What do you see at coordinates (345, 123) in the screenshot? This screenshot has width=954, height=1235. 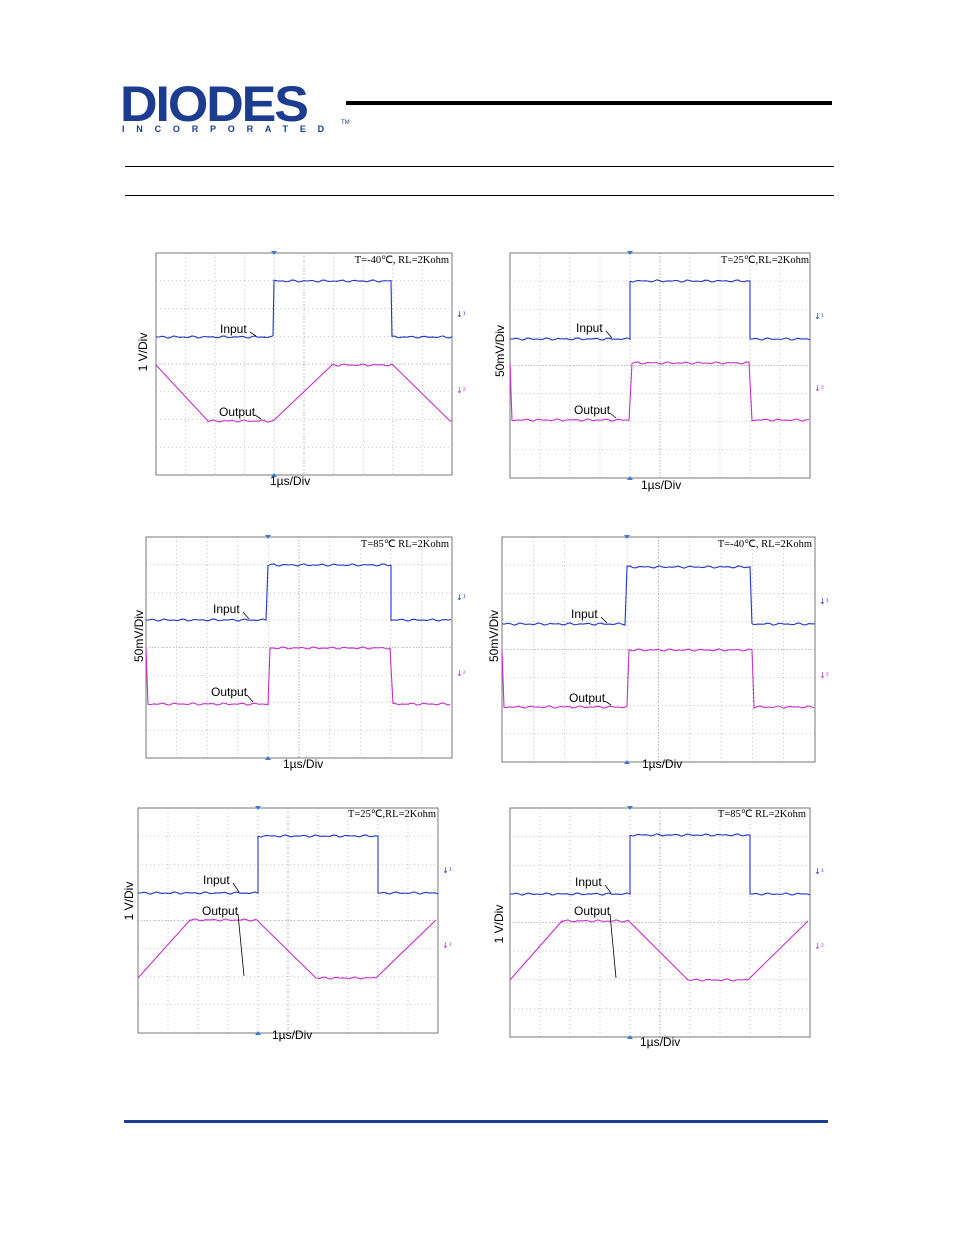 I see `logo-trademark: TM` at bounding box center [345, 123].